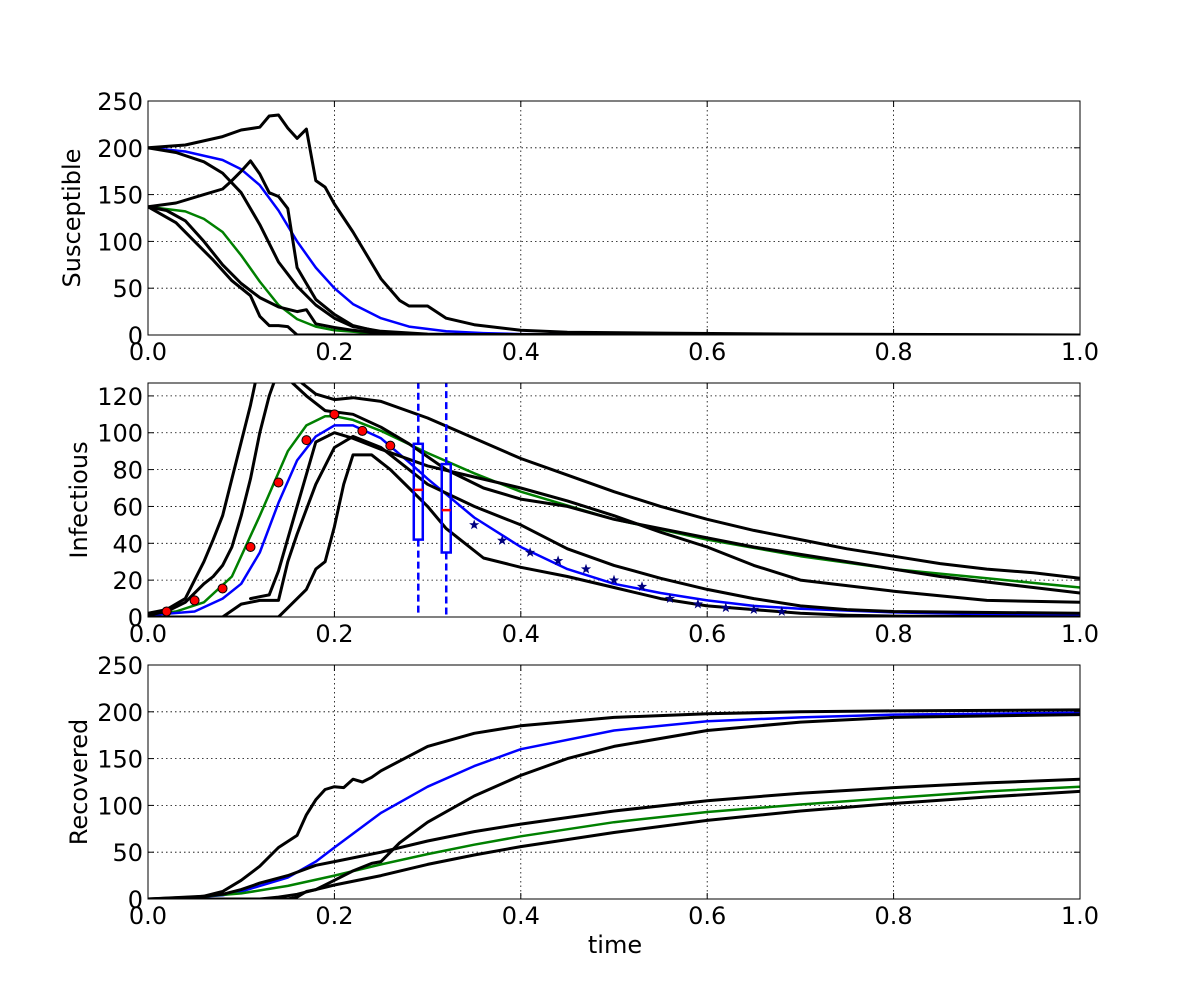 This screenshot has width=1200, height=1000. What do you see at coordinates (79, 499) in the screenshot?
I see `ylabel-infectious: Infectious` at bounding box center [79, 499].